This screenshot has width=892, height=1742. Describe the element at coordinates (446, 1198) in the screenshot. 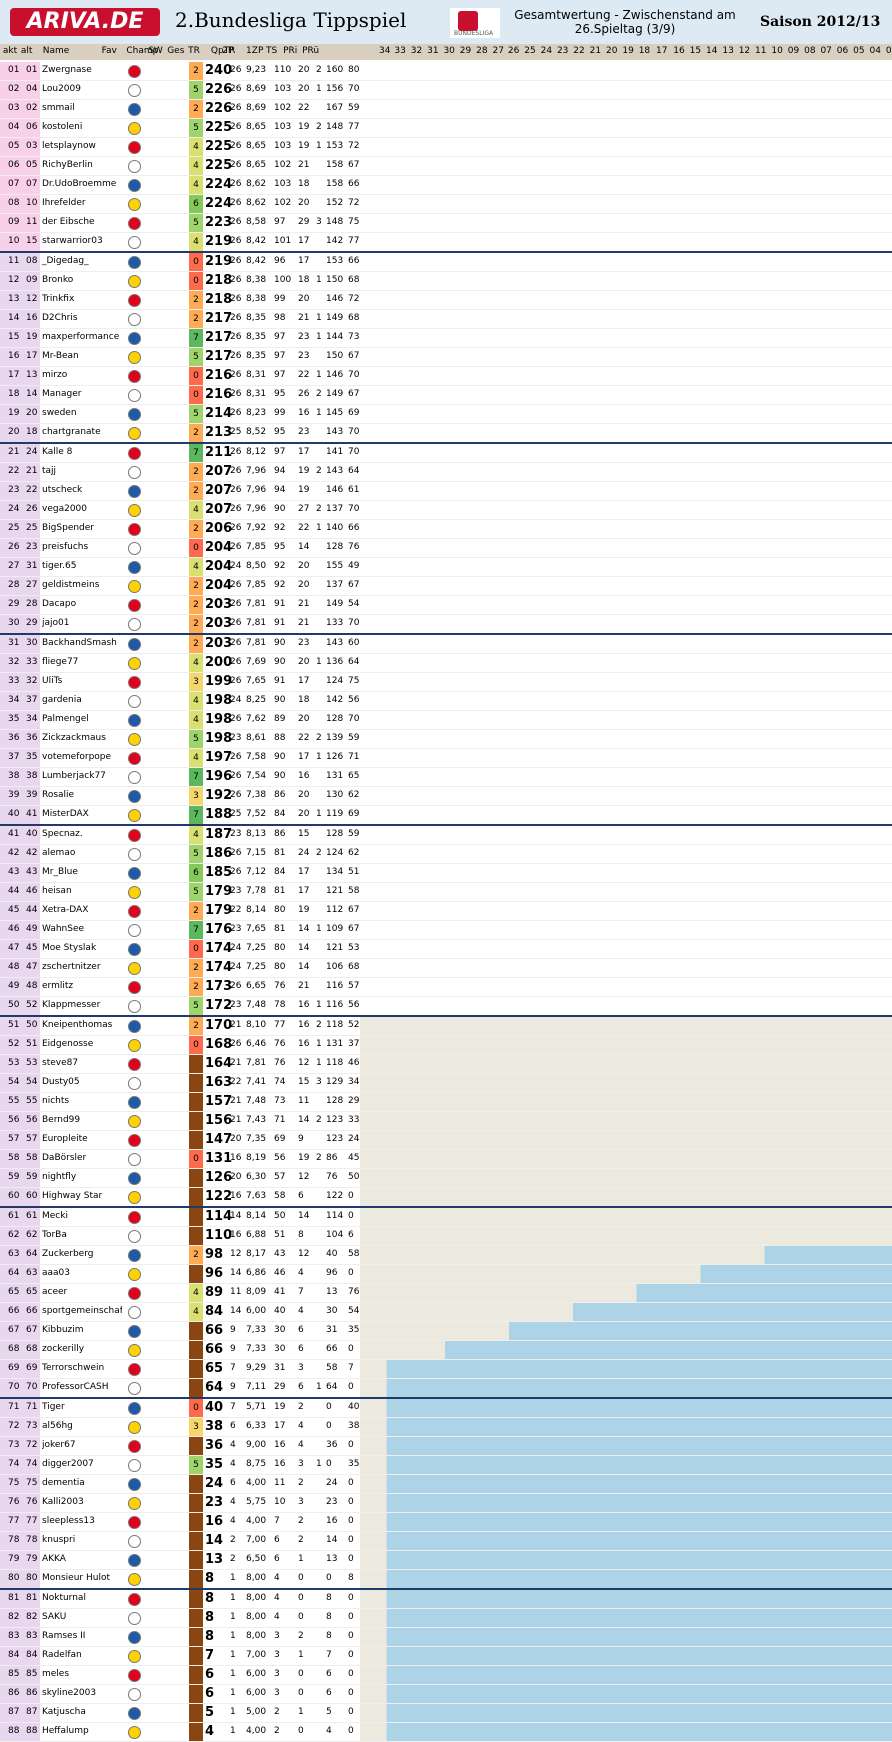

I see `table-row: 60 60 Highway Star -122 16 7,63 58 6 122 0` at that location.